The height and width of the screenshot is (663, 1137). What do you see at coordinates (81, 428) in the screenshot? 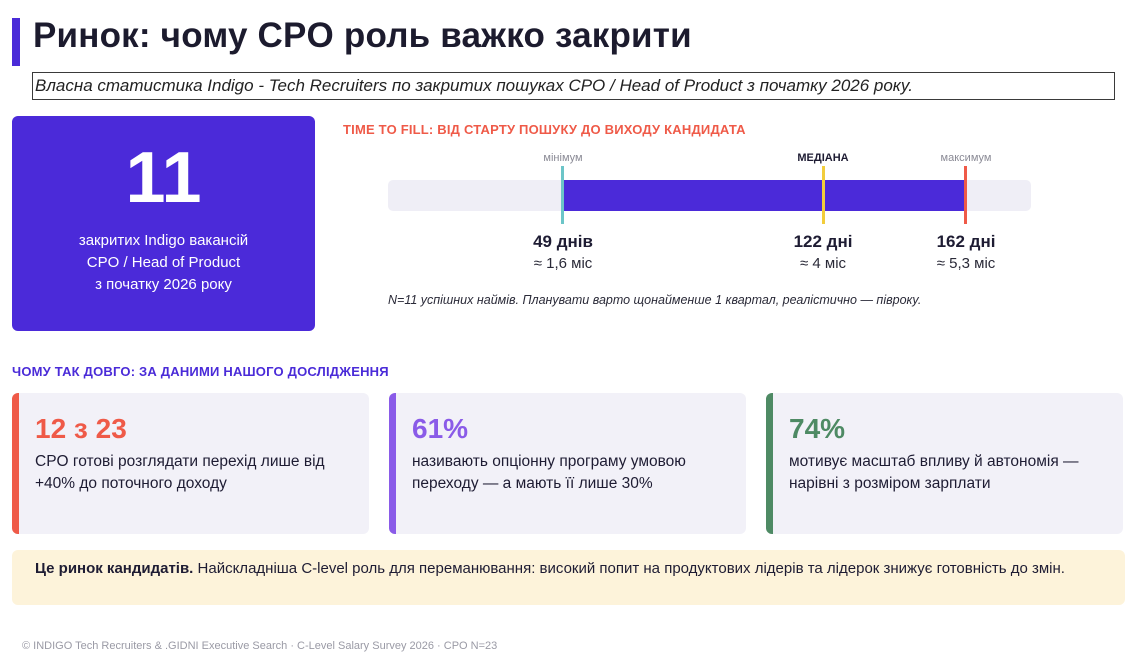
I see `why-card-figure: 12 з 23` at bounding box center [81, 428].